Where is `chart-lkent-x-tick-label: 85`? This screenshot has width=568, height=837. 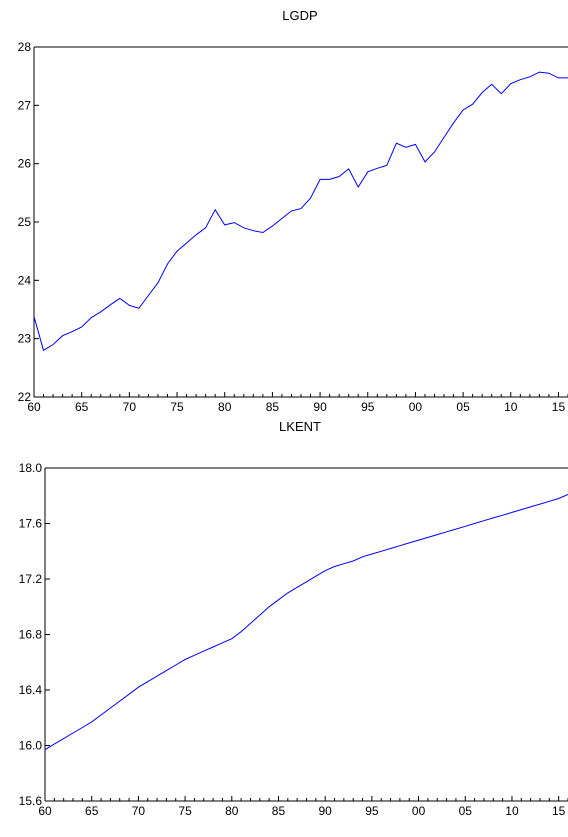 chart-lkent-x-tick-label: 85 is located at coordinates (279, 811).